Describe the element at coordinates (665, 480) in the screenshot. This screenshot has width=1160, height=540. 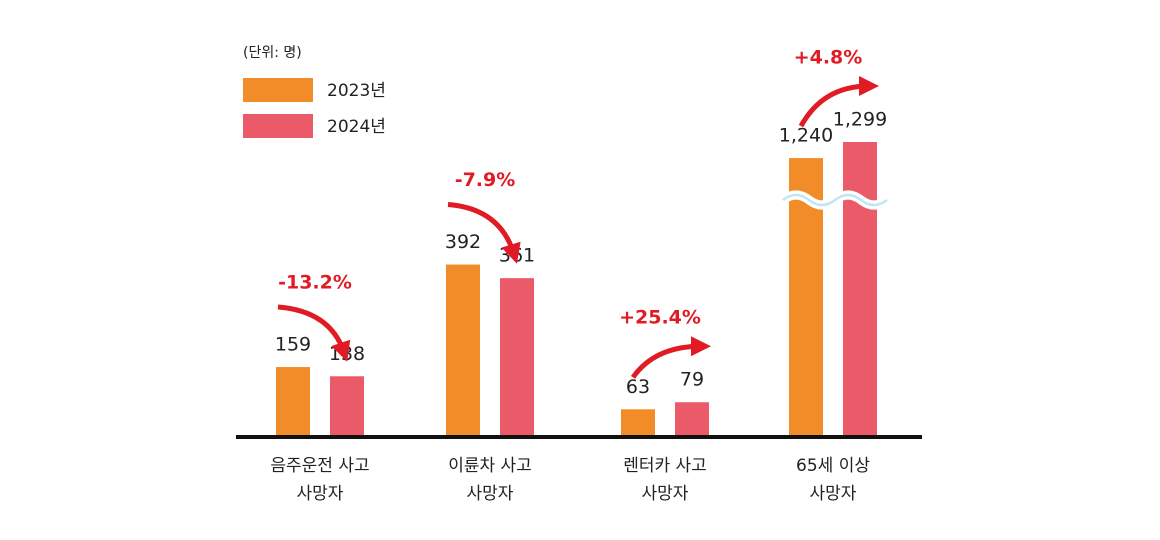
I see `category-label: 렌터카 사고 사망자` at that location.